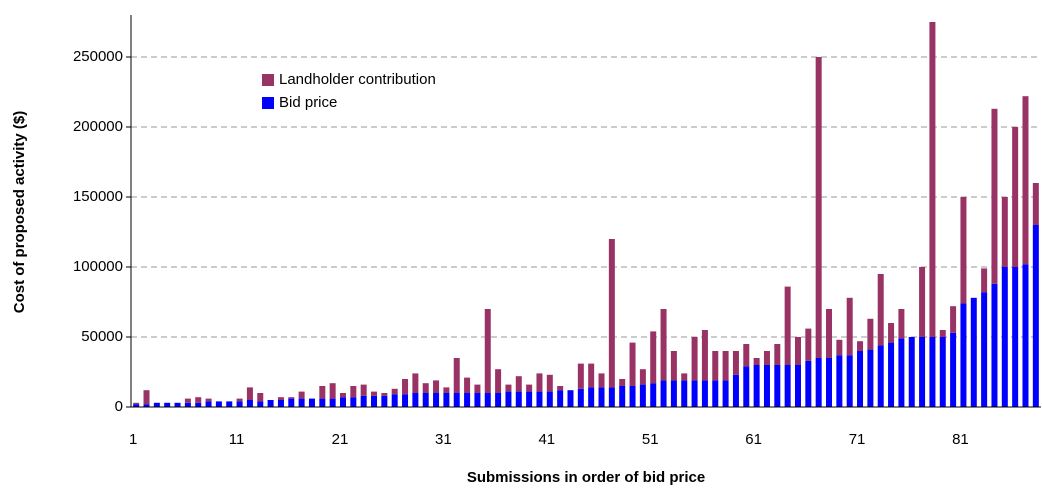  Describe the element at coordinates (133, 439) in the screenshot. I see `x-tick-label: 1` at that location.